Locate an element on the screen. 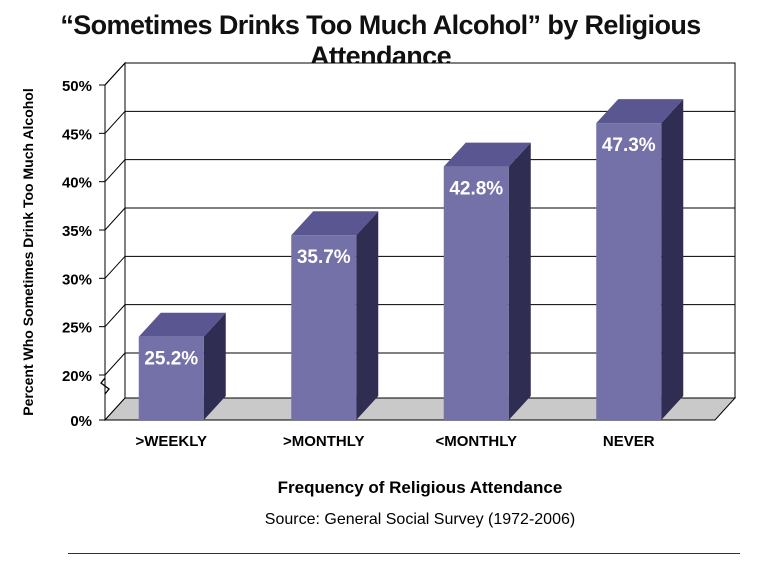 The height and width of the screenshot is (571, 761). floor-plane is located at coordinates (420, 409).